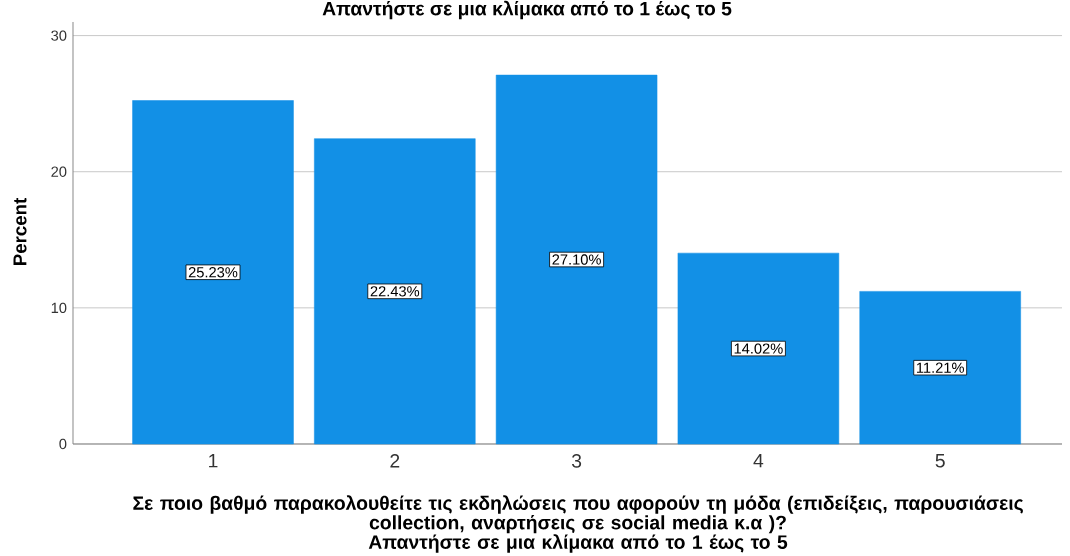 The image size is (1070, 556). I want to click on y-tick-label: 30, so click(59, 35).